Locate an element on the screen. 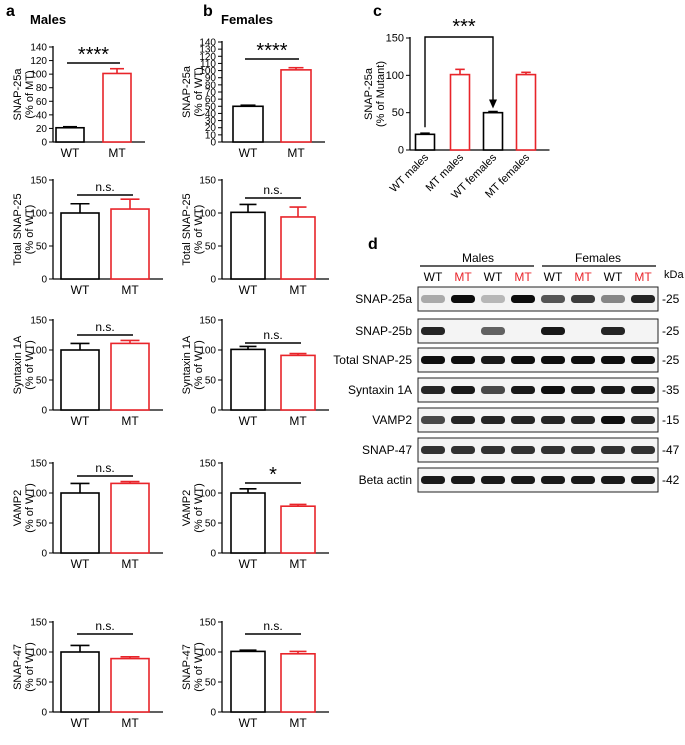 This screenshot has height=745, width=685. x-tick-label: WT males is located at coordinates (410, 173).